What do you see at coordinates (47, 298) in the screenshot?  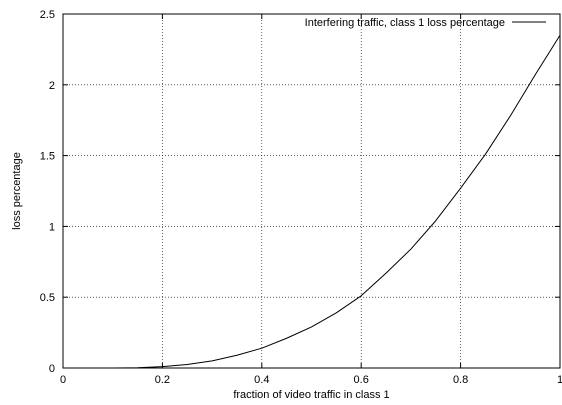 I see `y-tick-label: 0.5` at bounding box center [47, 298].